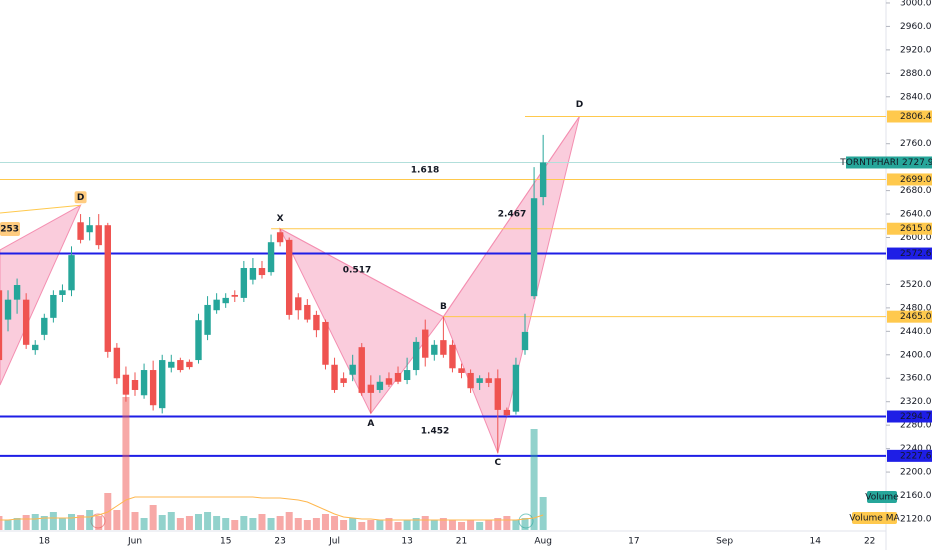 This screenshot has width=932, height=550. What do you see at coordinates (406, 542) in the screenshot?
I see `x-tick-label: 13` at bounding box center [406, 542].